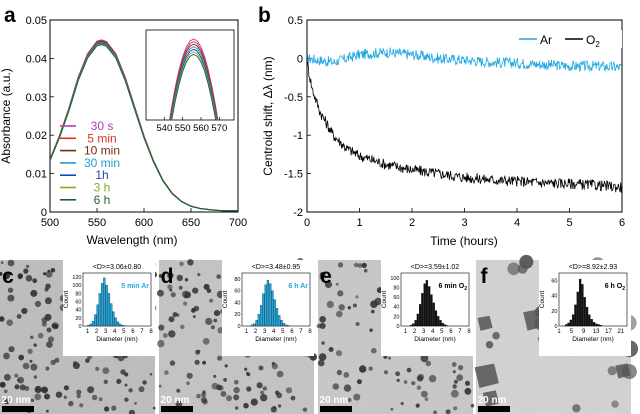 This screenshot has height=414, width=640. I want to click on histogram-y-tick: 20, so click(237, 315).